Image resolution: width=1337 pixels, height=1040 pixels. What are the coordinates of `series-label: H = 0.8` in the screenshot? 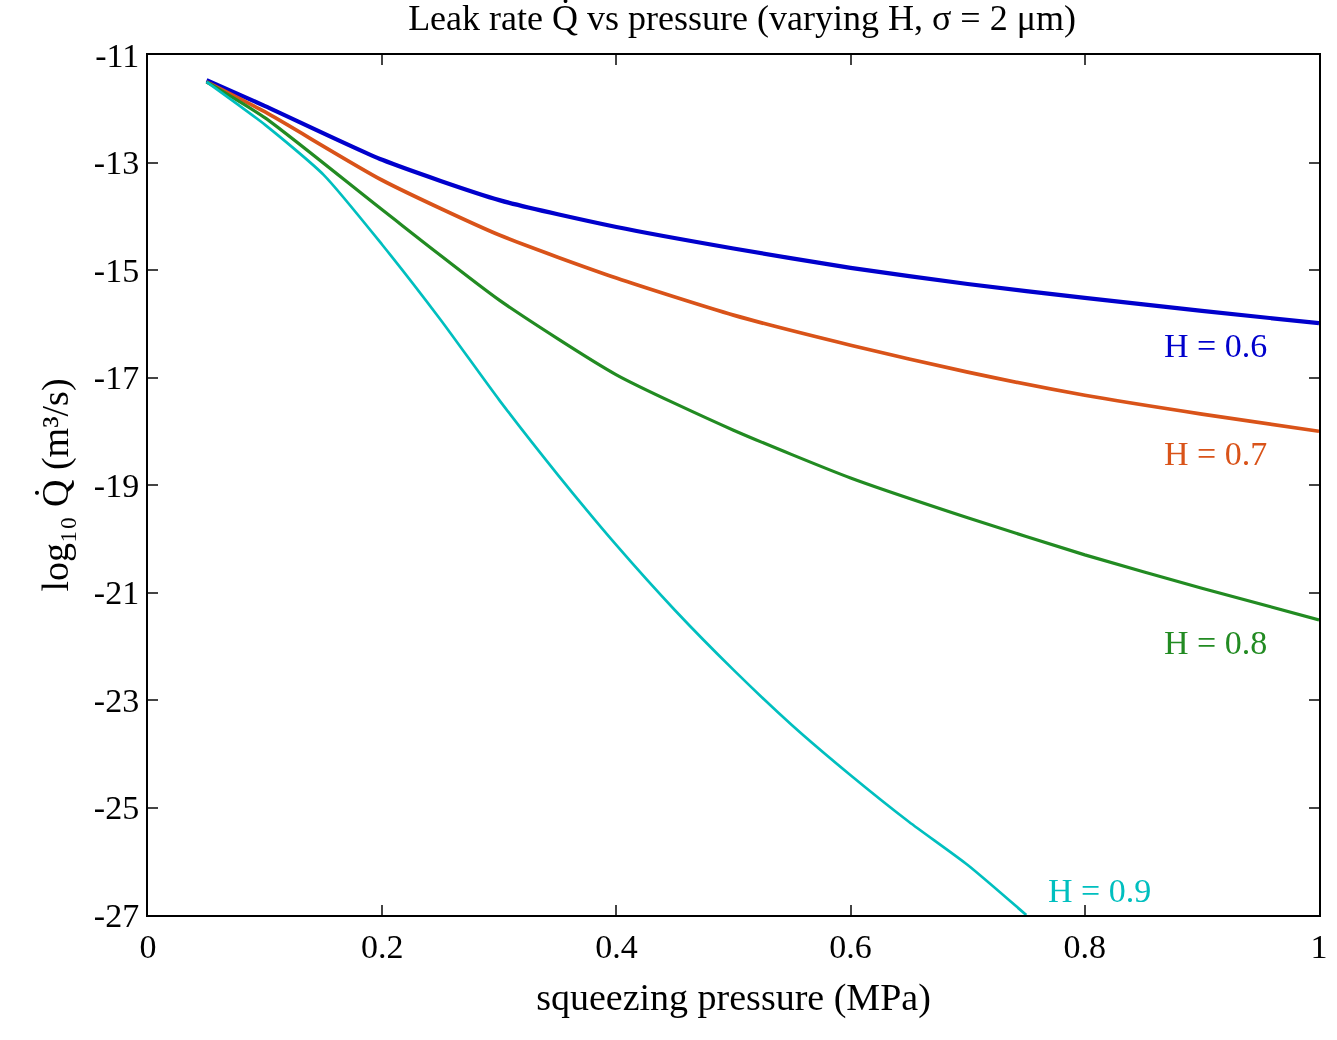 It's located at (1216, 642).